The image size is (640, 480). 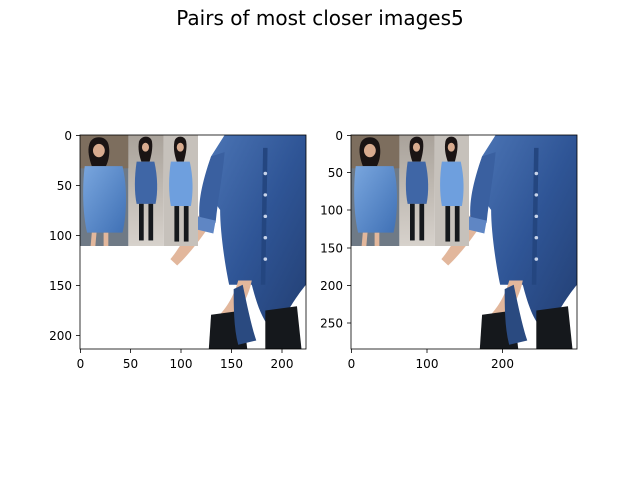 What do you see at coordinates (181, 351) in the screenshot?
I see `panel-left-x-ticks` at bounding box center [181, 351].